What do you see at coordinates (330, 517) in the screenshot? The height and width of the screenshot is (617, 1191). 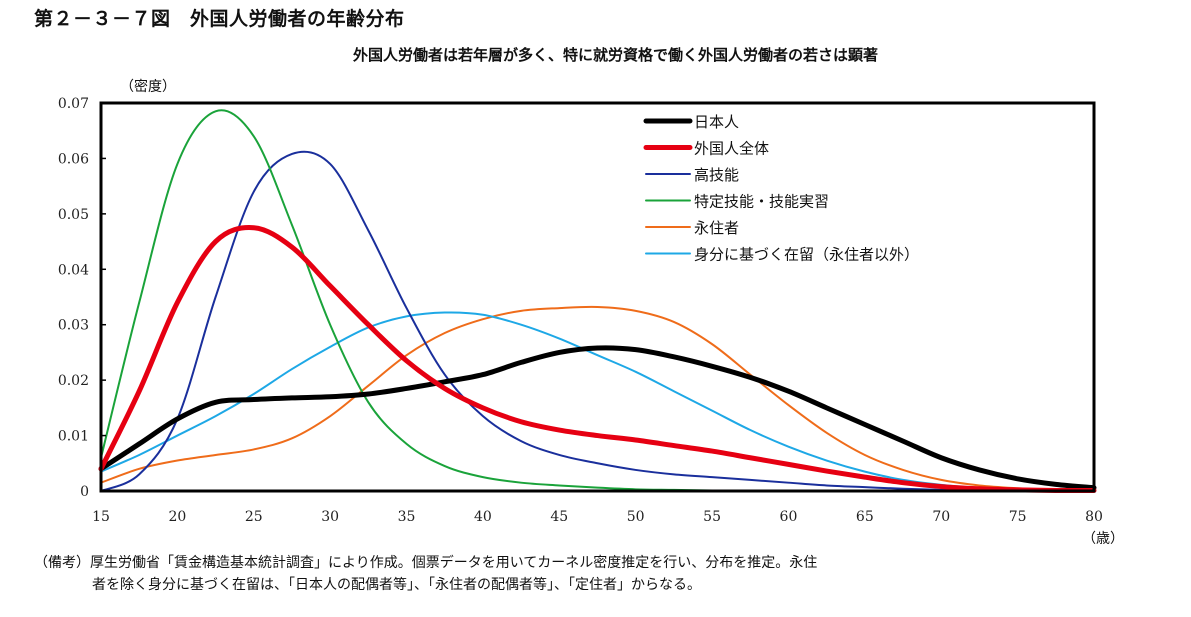 I see `x-tick-label: 30` at bounding box center [330, 517].